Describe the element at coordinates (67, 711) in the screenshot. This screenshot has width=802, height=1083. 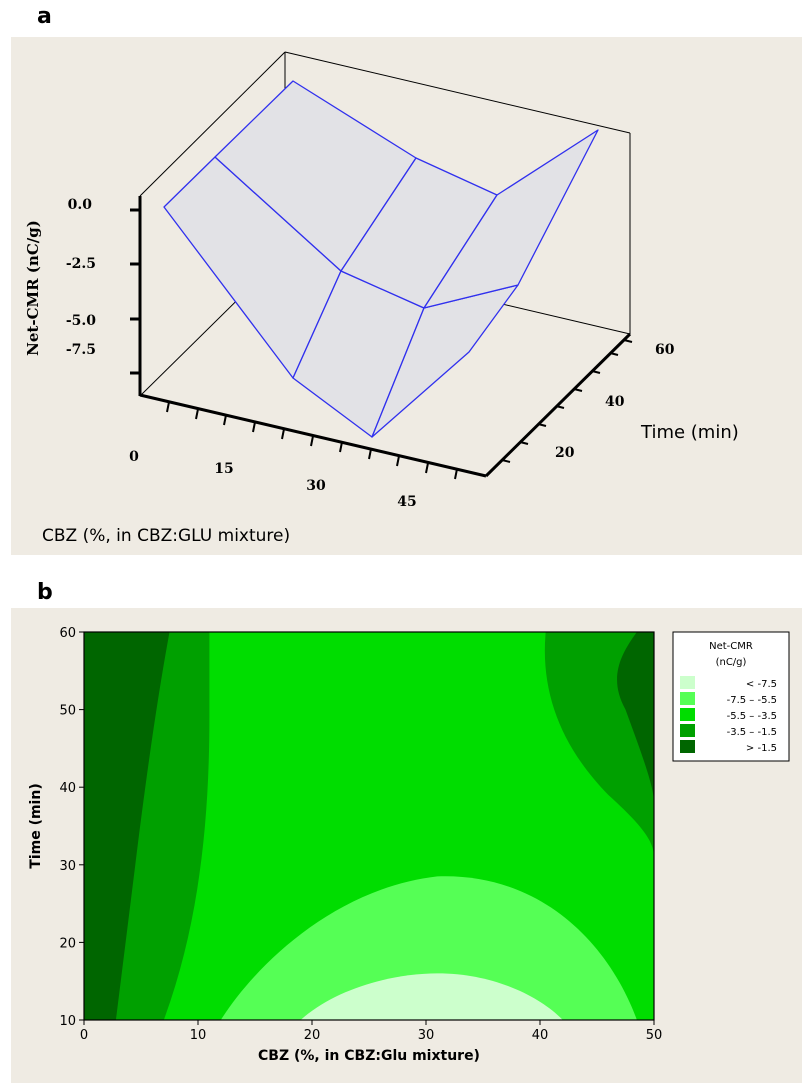
I see `y-tick-label: 50` at that location.